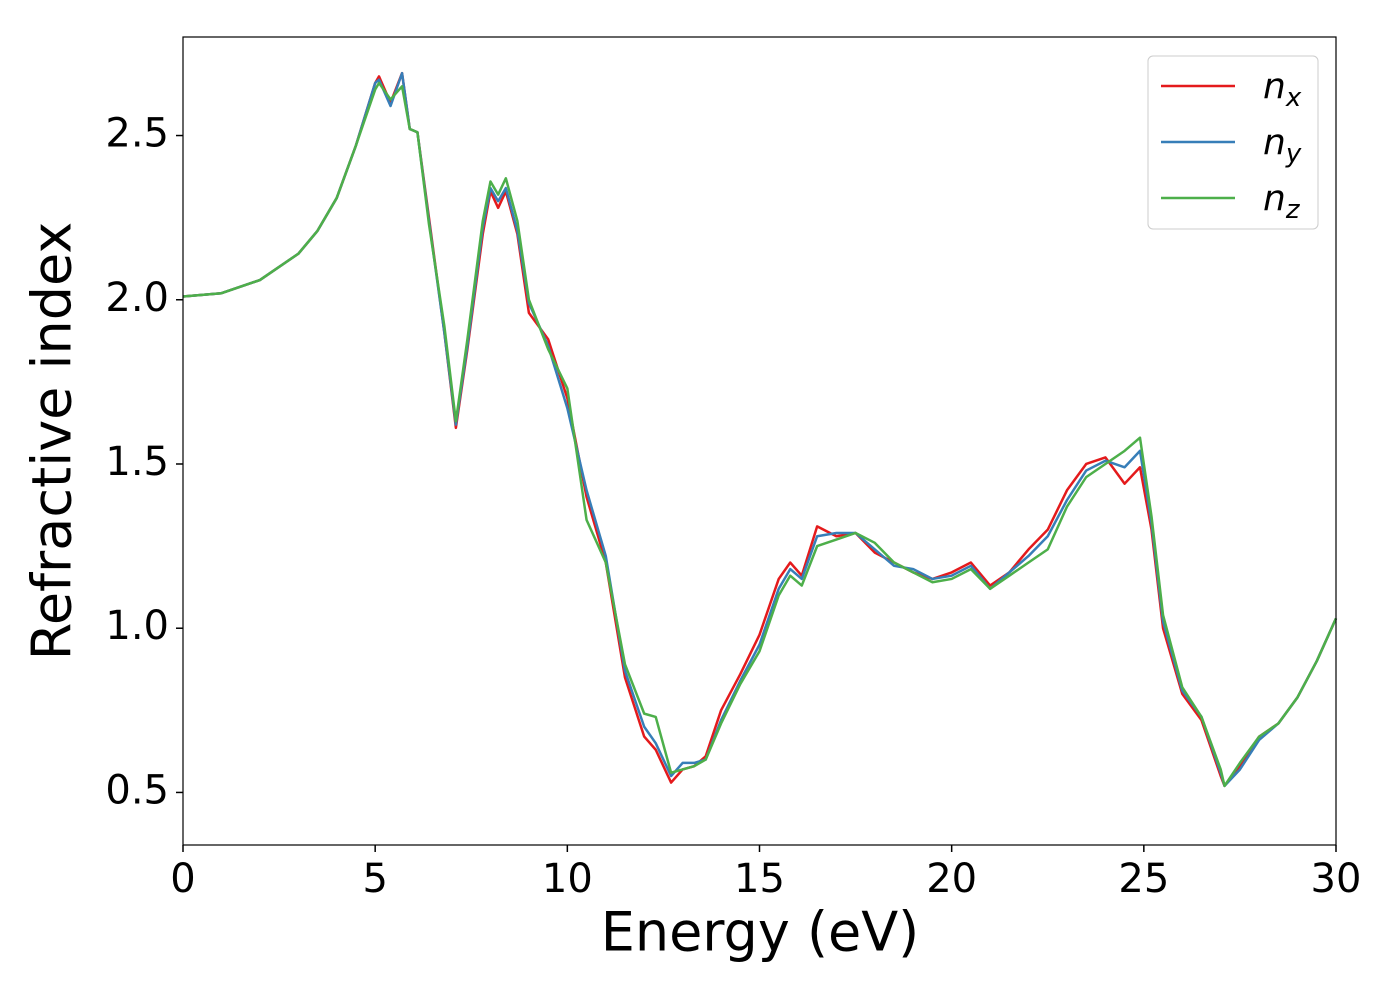  What do you see at coordinates (760, 932) in the screenshot?
I see `x-axis-label: Energy (eV)` at bounding box center [760, 932].